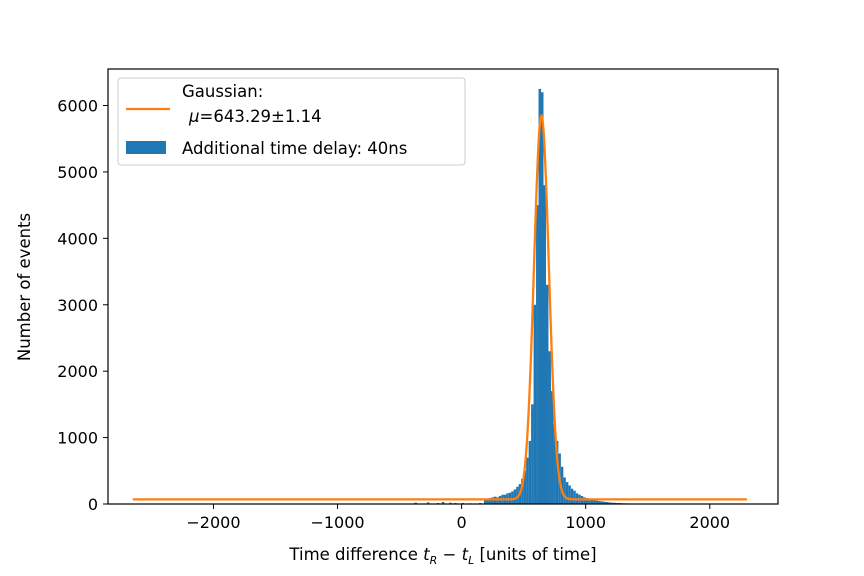  What do you see at coordinates (213, 522) in the screenshot?
I see `x-tick-label: −2000` at bounding box center [213, 522].